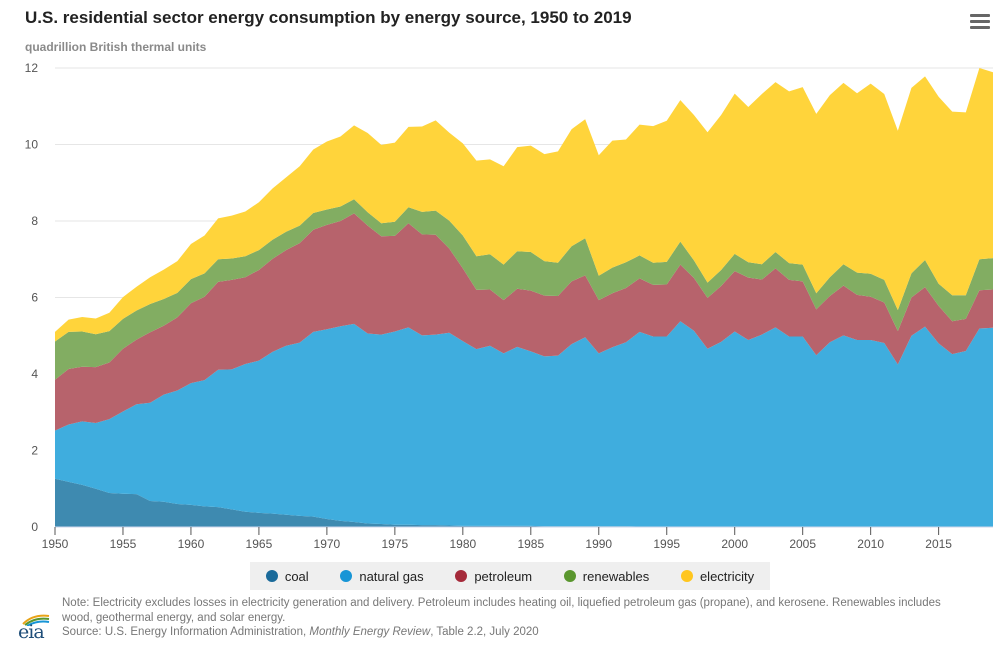 The image size is (1000, 646). I want to click on legend-item-renewables: renewables, so click(606, 576).